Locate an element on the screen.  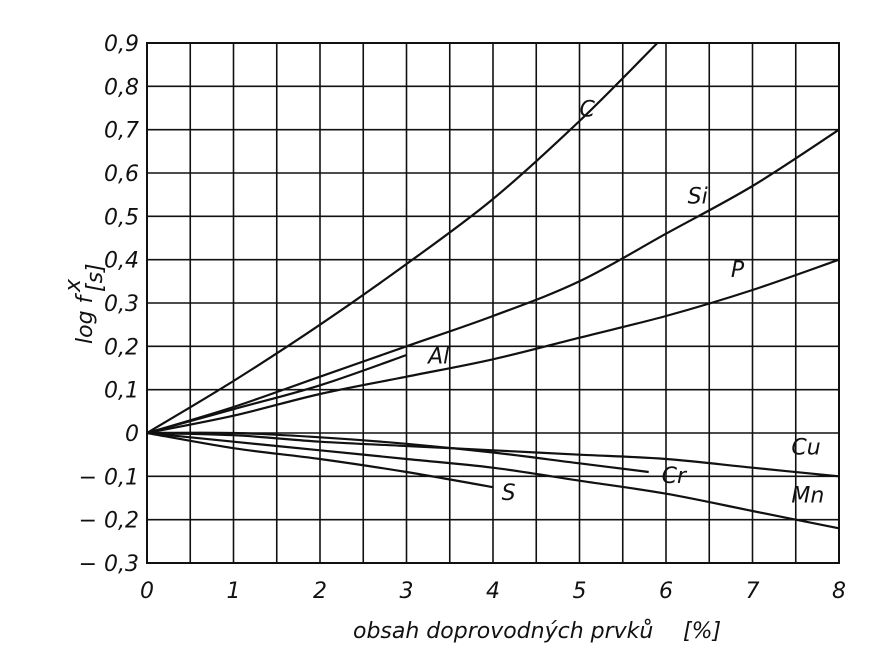
y-tick-label: − 0,1 is located at coordinates (109, 477).